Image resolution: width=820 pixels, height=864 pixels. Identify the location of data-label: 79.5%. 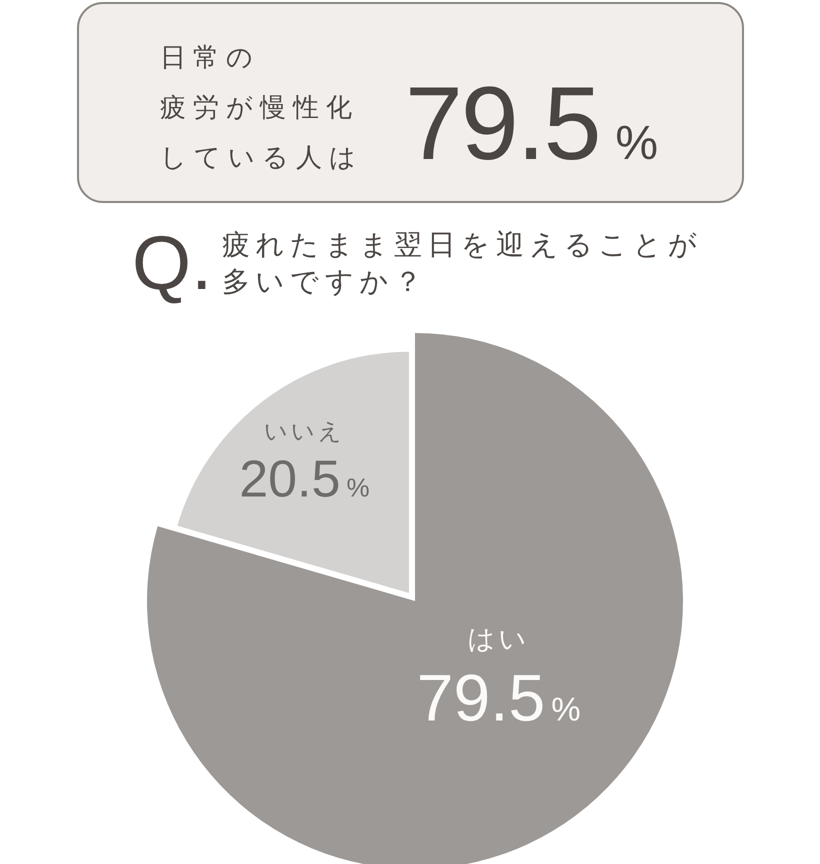
(498, 697).